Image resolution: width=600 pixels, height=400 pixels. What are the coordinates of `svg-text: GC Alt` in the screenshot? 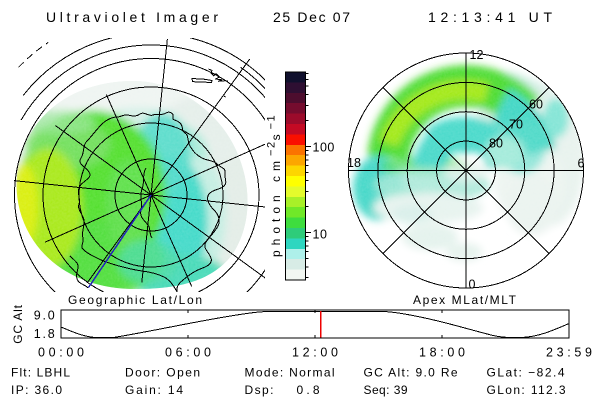 It's located at (18, 323).